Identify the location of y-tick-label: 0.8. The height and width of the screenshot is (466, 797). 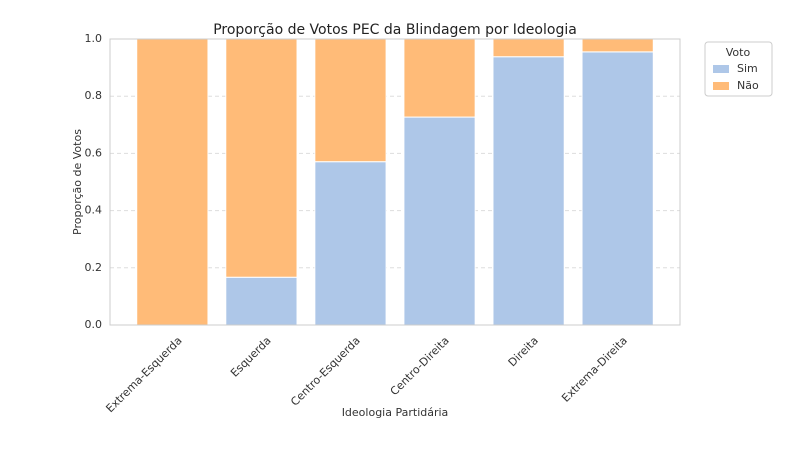
(94, 95).